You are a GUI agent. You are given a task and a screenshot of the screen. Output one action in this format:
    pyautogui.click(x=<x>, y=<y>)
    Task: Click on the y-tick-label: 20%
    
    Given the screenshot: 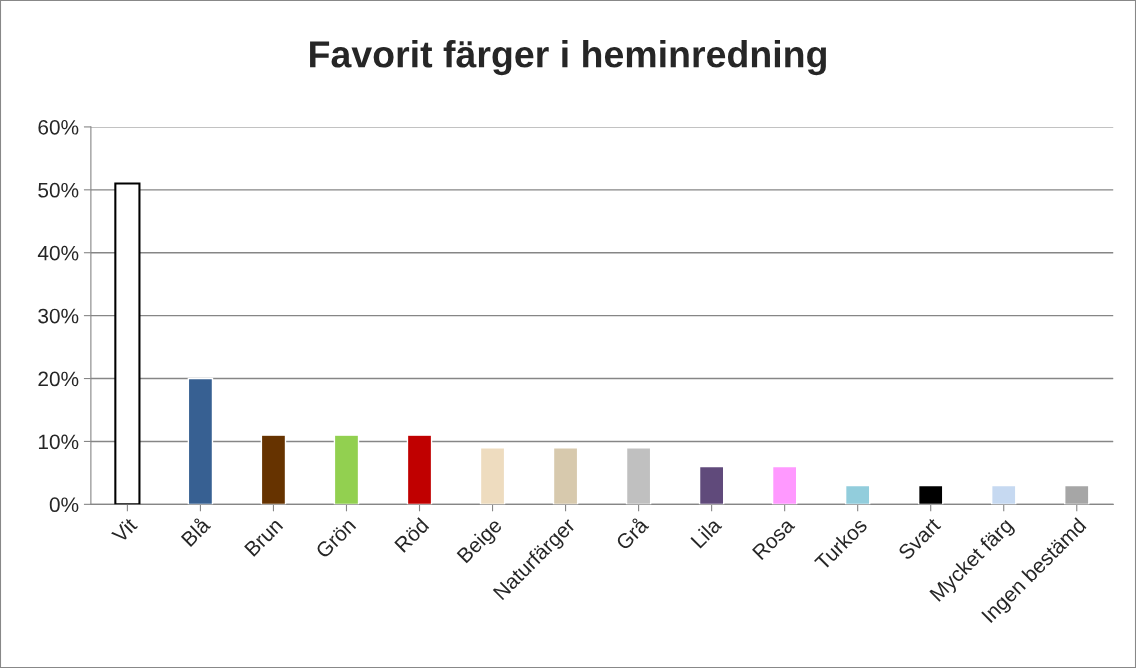 What is the action you would take?
    pyautogui.click(x=58, y=379)
    